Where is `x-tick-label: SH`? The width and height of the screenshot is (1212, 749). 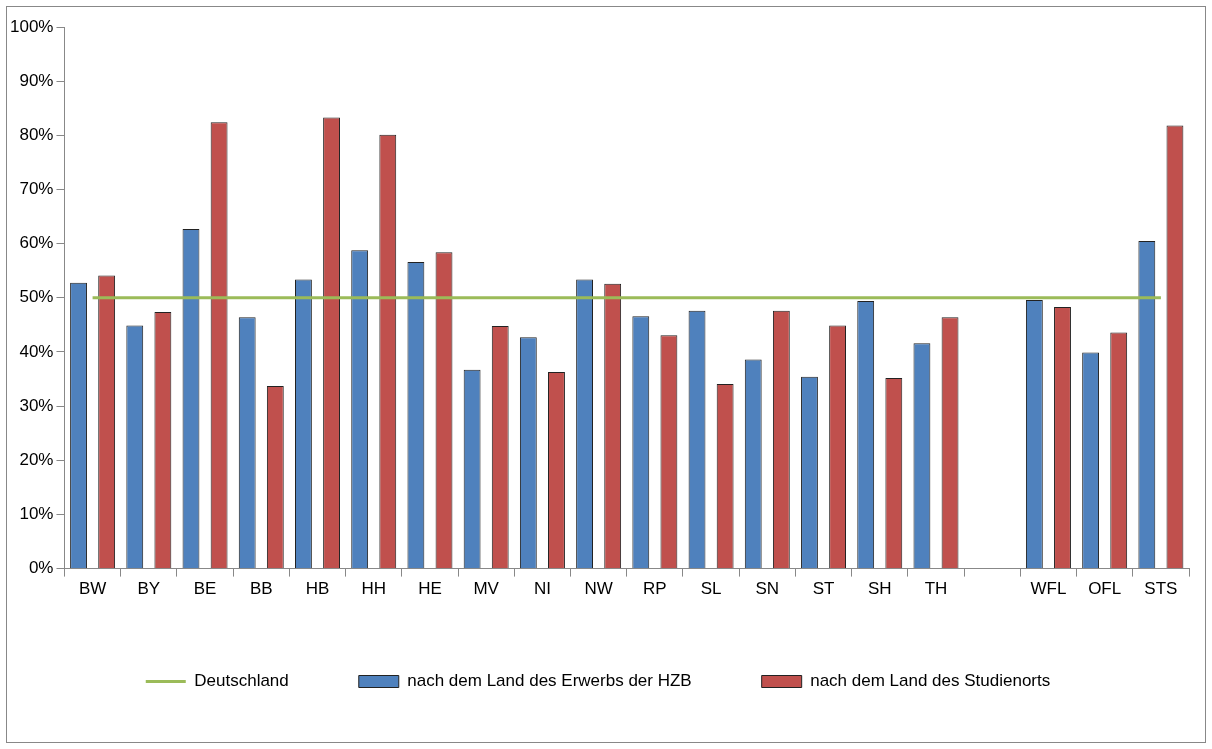
x-tick-label: SH is located at coordinates (879, 589).